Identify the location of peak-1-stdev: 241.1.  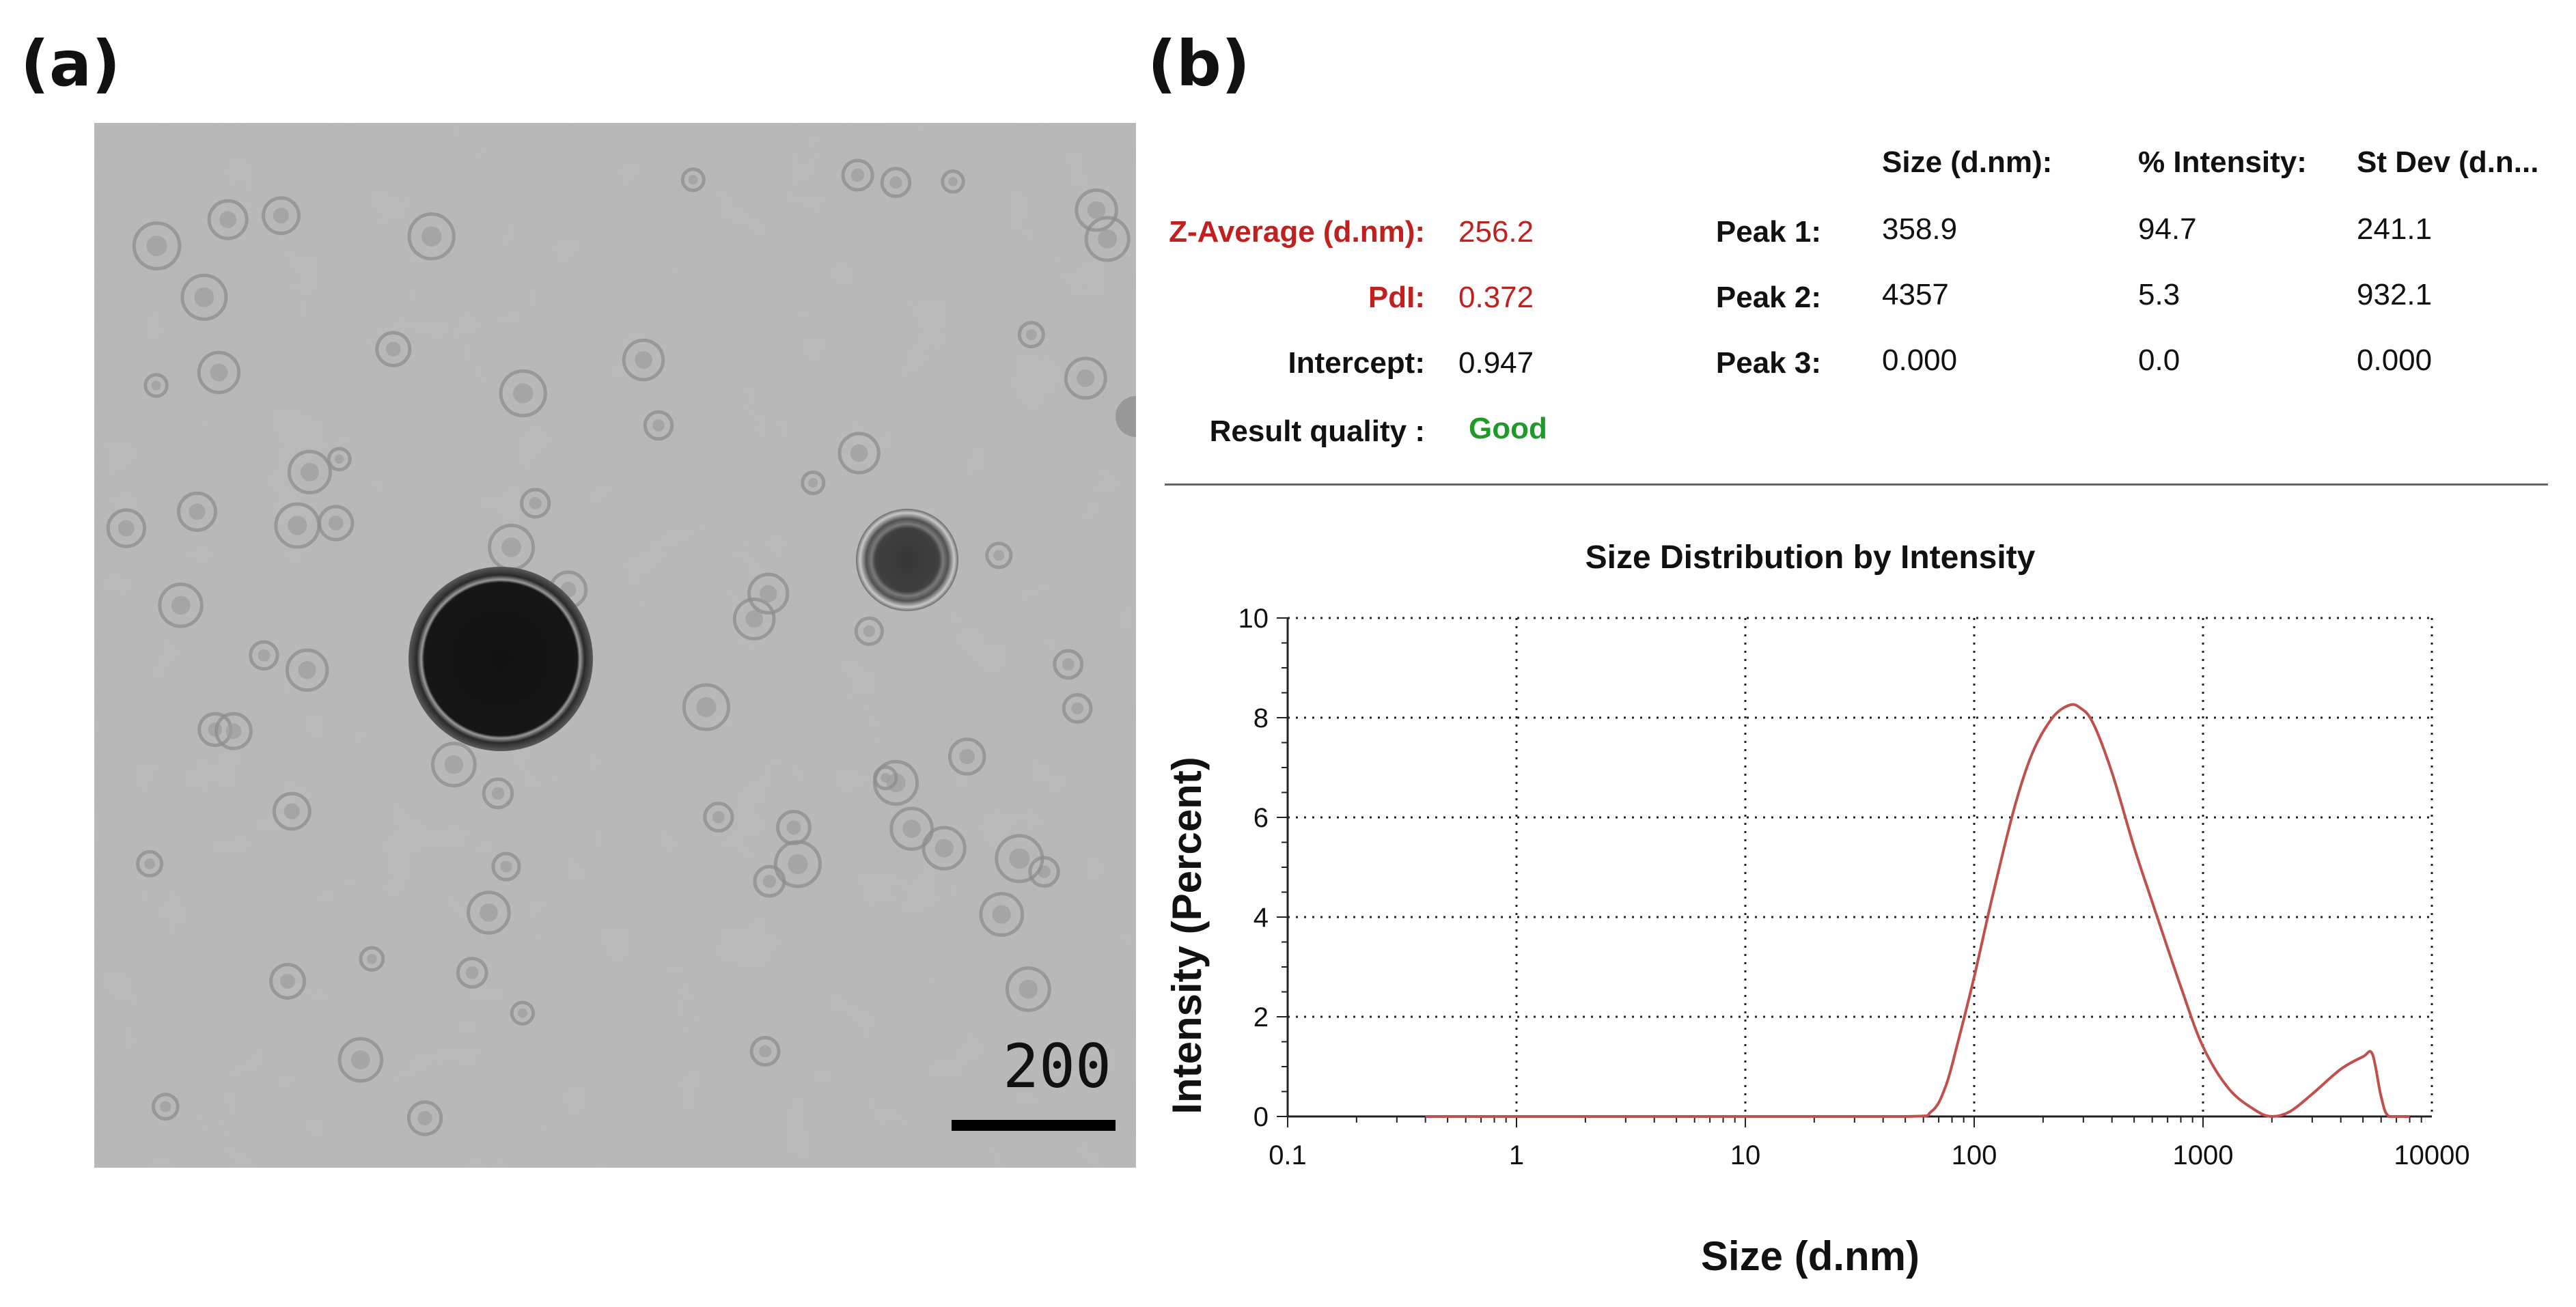
(2395, 229).